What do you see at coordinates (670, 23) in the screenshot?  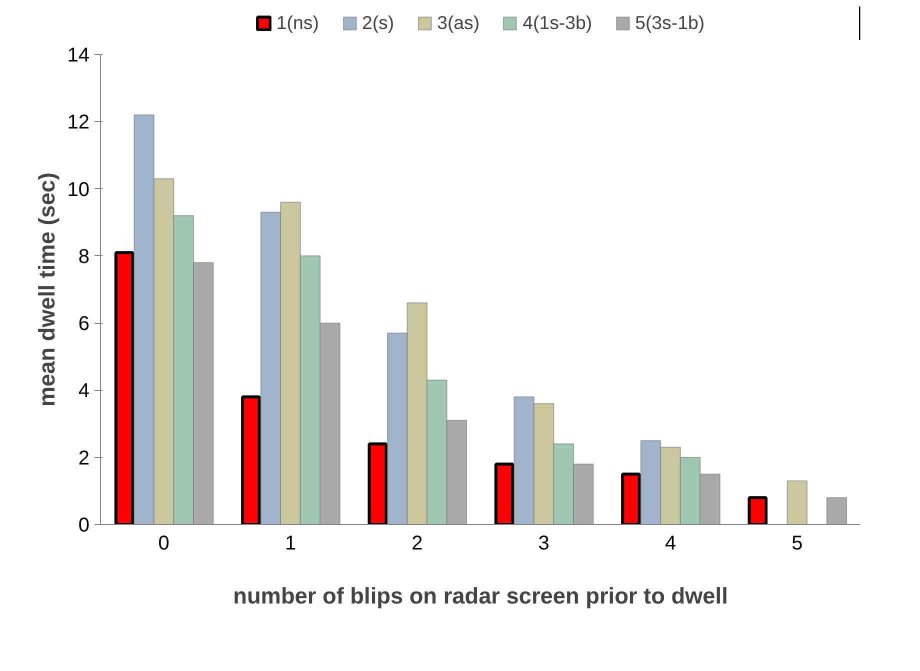 I see `legend-label: 5(3s-1b)` at bounding box center [670, 23].